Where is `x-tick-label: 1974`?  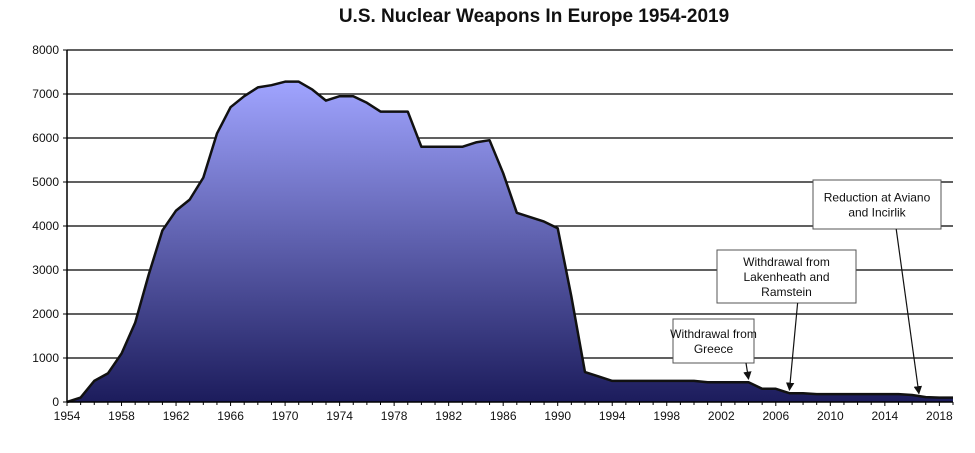 x-tick-label: 1974 is located at coordinates (339, 416).